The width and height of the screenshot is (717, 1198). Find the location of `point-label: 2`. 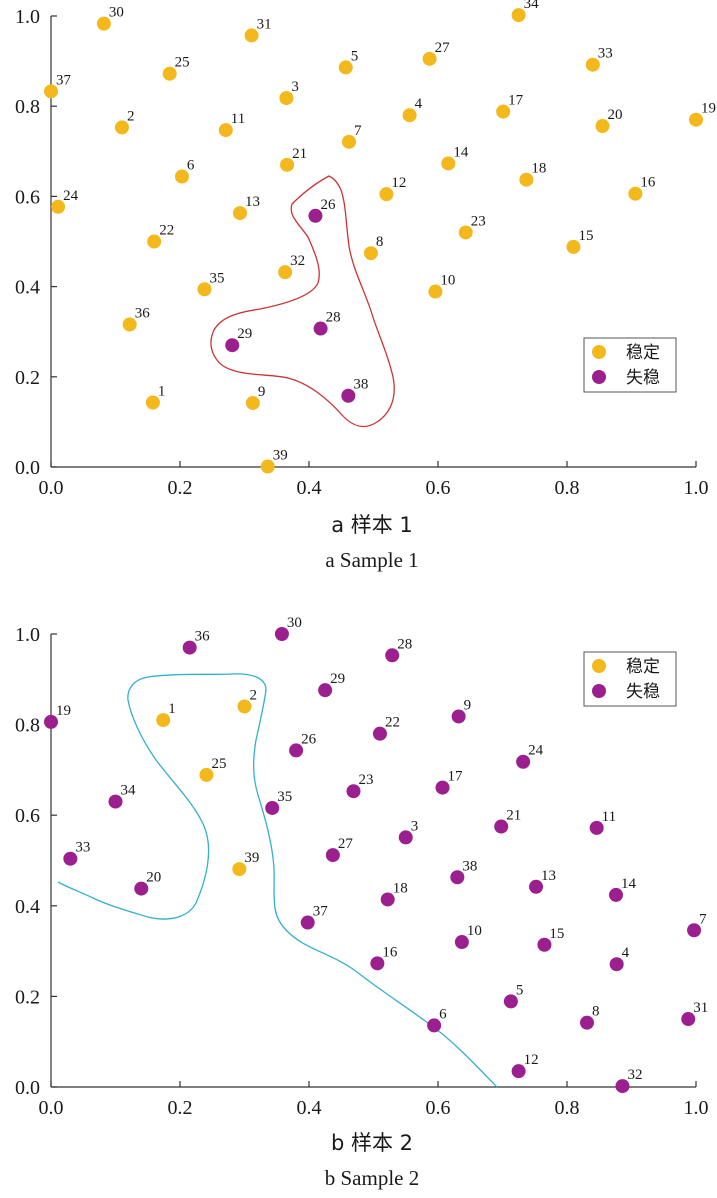

point-label: 2 is located at coordinates (254, 695).